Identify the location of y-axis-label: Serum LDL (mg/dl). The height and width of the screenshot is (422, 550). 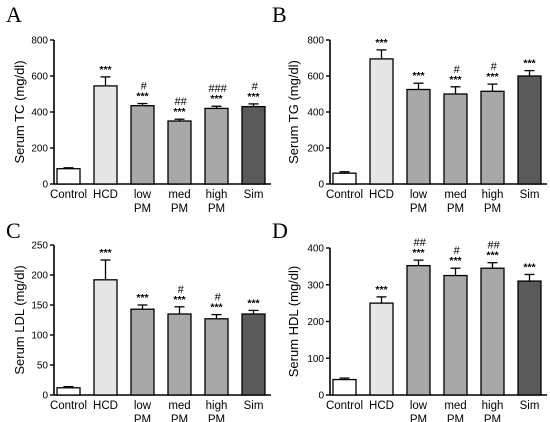
(19, 319).